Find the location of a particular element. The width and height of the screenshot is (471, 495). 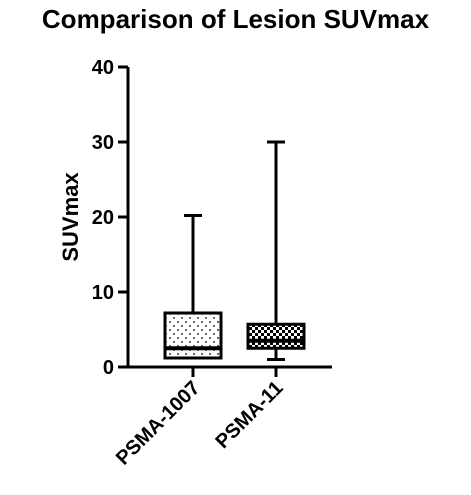

y-tick-label: 30 is located at coordinates (103, 143).